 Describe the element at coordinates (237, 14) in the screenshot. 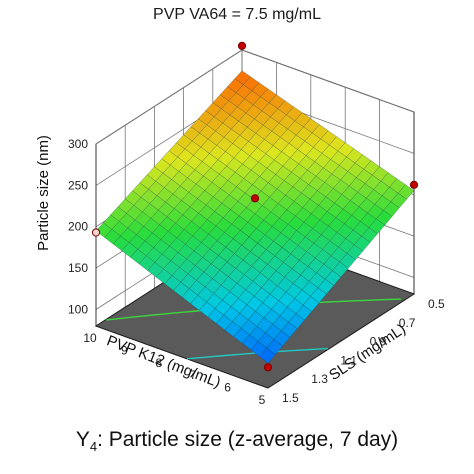

I see `chart-title: PVP VA64 = 7.5 mg/mL` at that location.